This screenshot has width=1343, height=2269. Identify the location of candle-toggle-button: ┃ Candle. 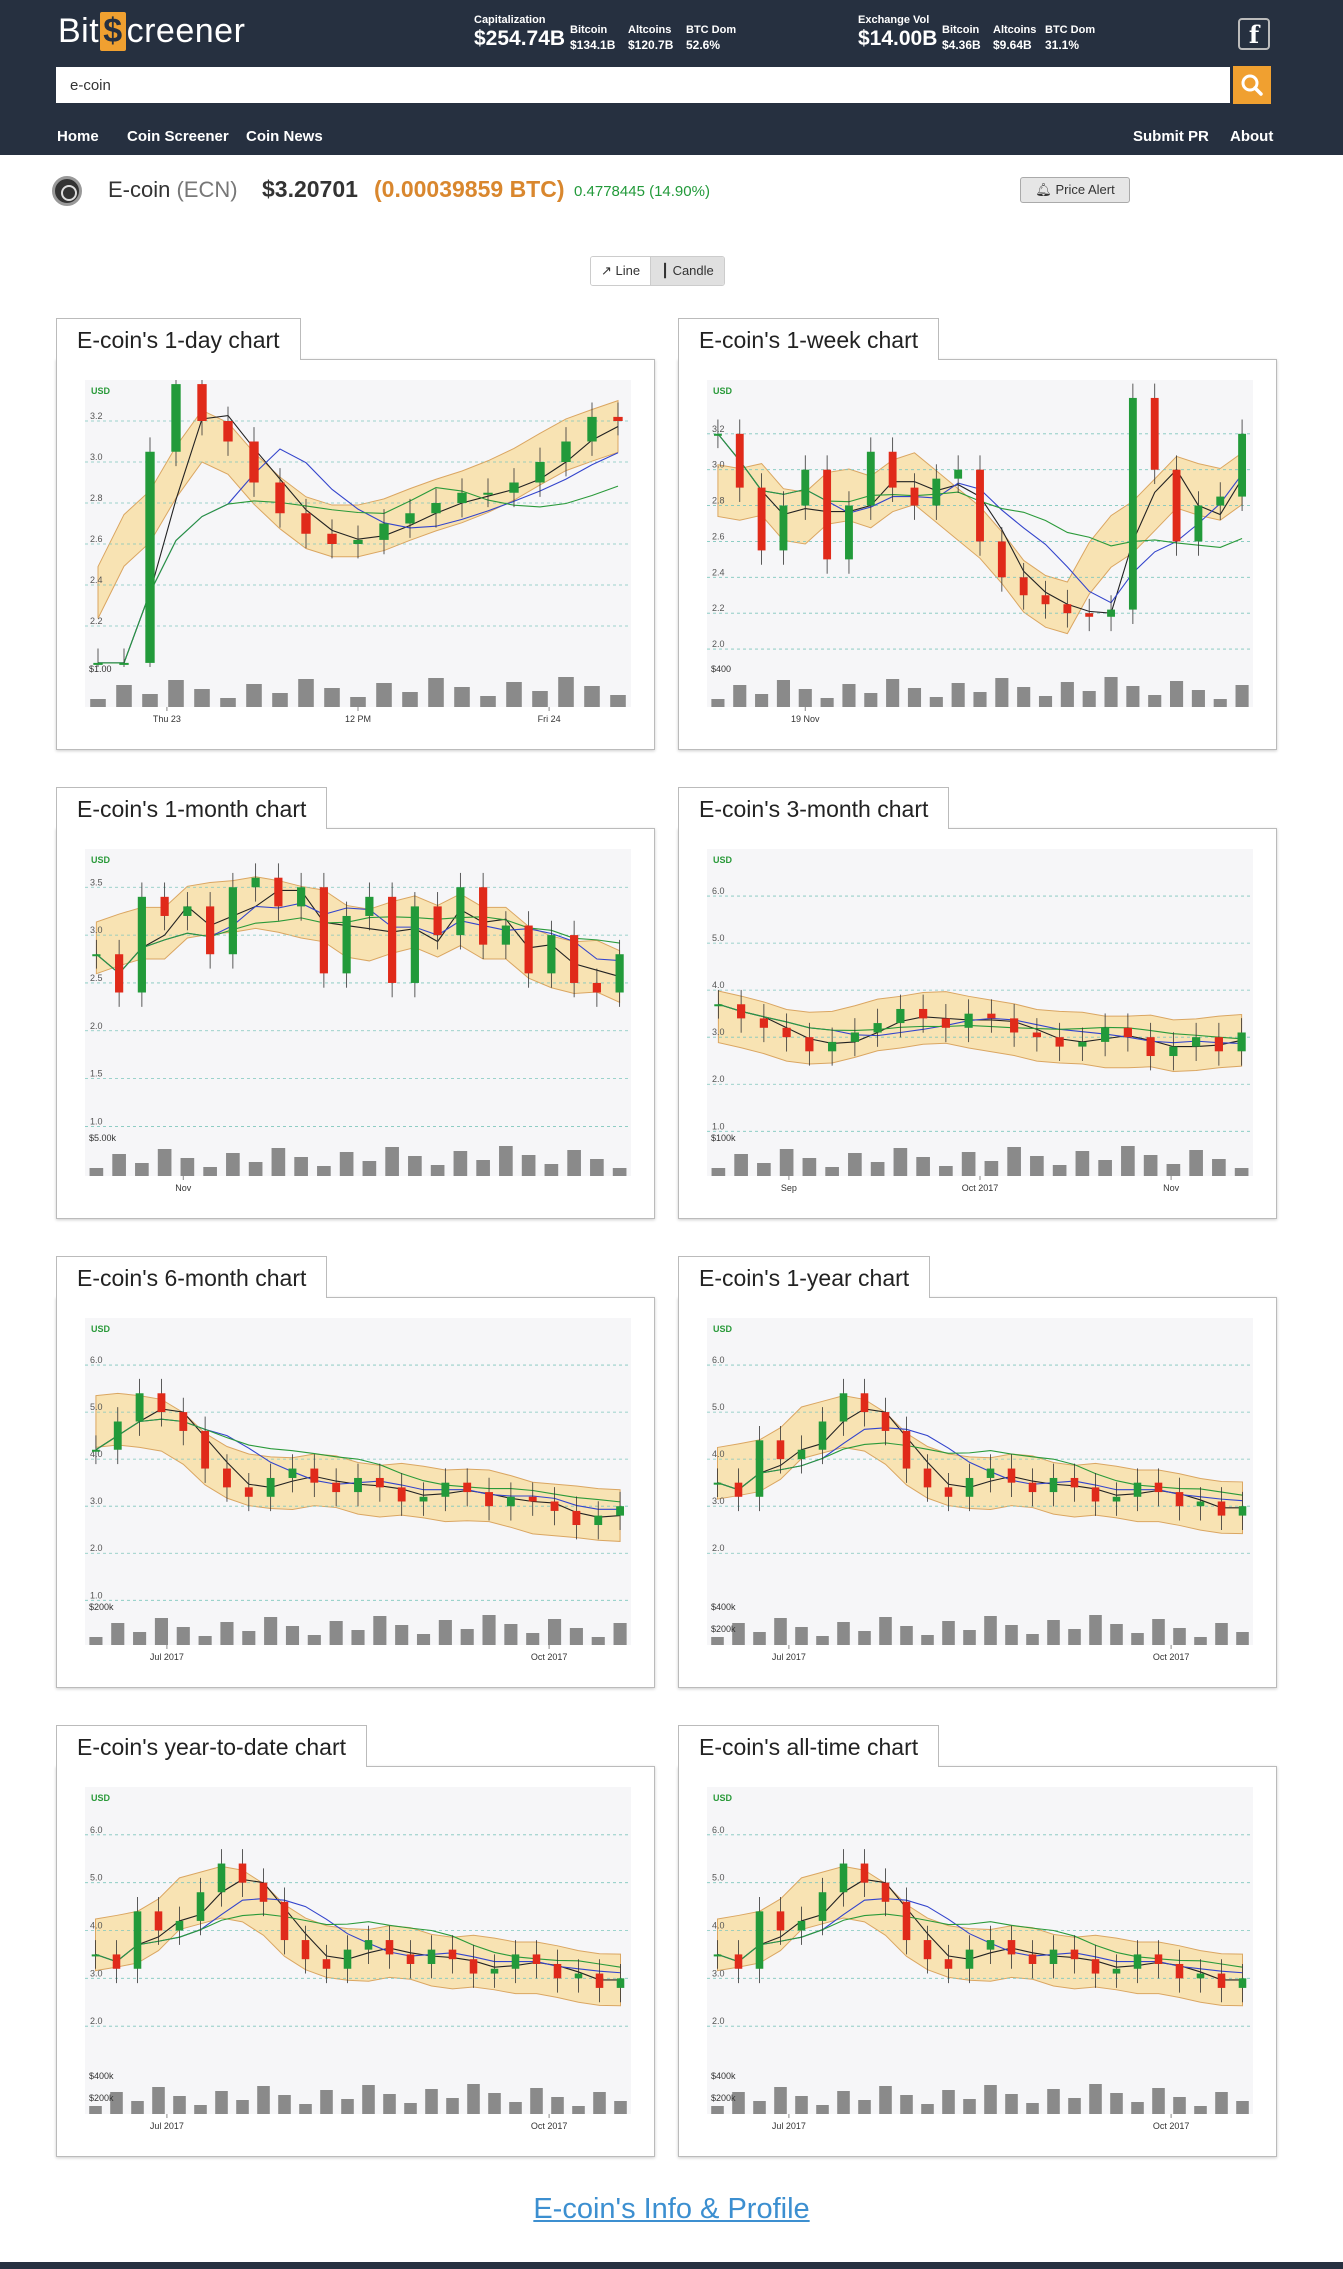
(687, 271).